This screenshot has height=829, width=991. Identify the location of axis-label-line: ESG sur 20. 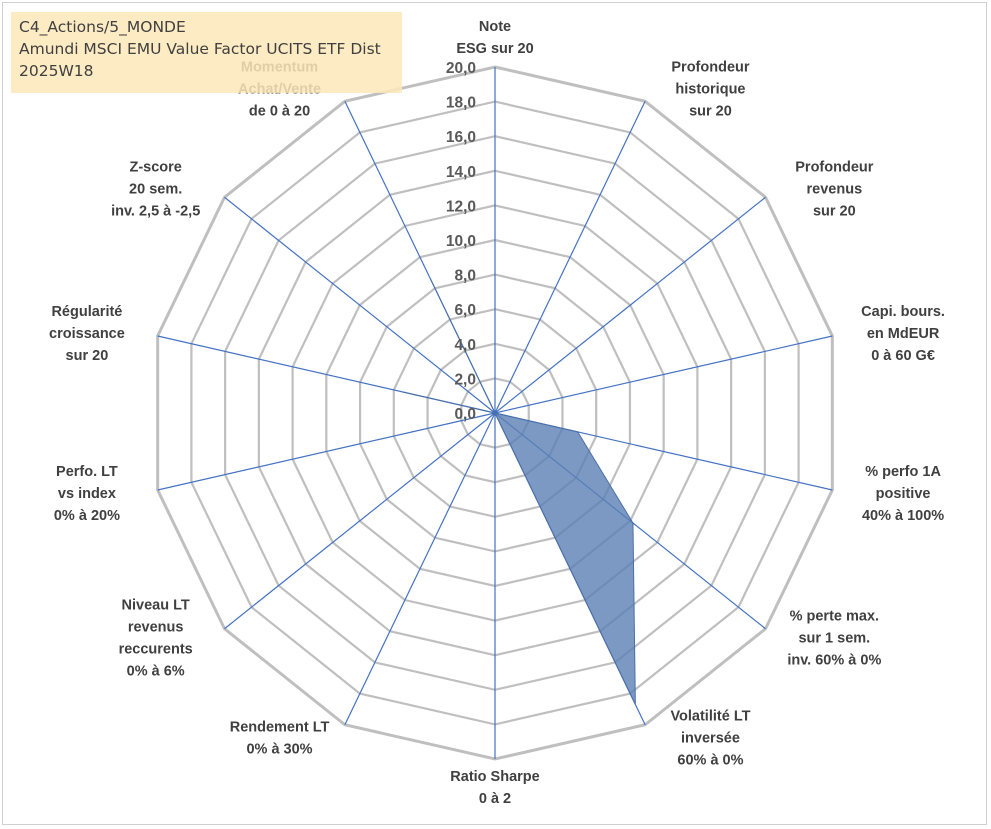
(494, 49).